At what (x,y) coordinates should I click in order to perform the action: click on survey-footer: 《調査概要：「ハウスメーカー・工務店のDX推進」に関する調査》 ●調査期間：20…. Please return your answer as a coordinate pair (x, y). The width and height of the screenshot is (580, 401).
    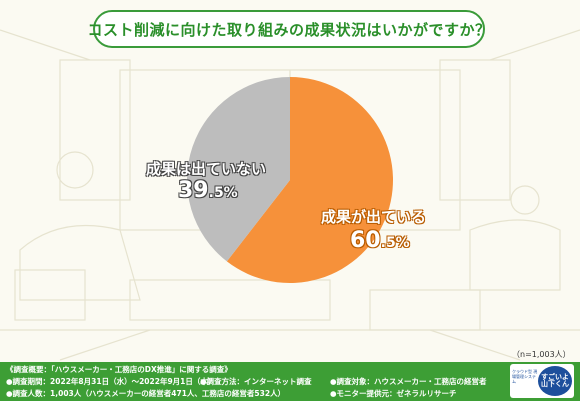
    Looking at the image, I should click on (290, 381).